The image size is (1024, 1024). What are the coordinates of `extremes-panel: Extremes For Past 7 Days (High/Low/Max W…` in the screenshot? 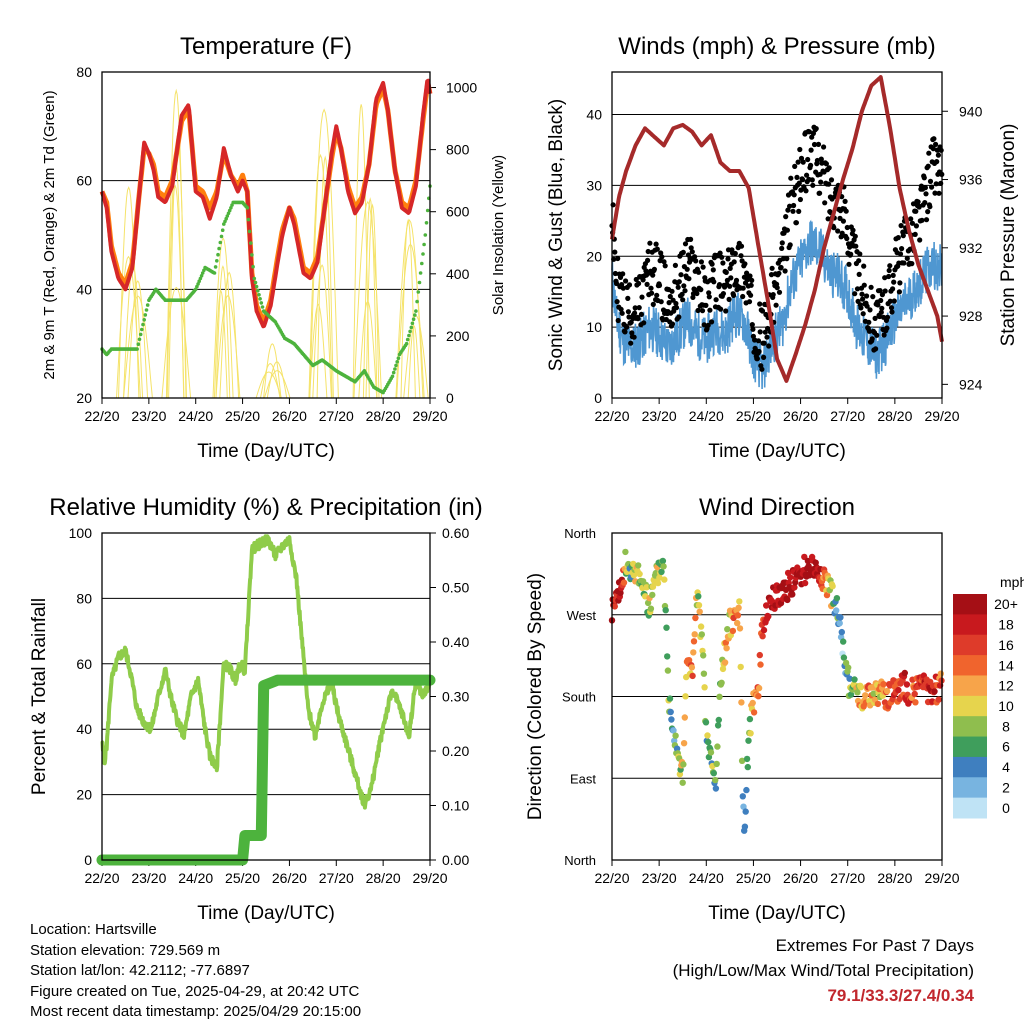 It's located at (823, 970).